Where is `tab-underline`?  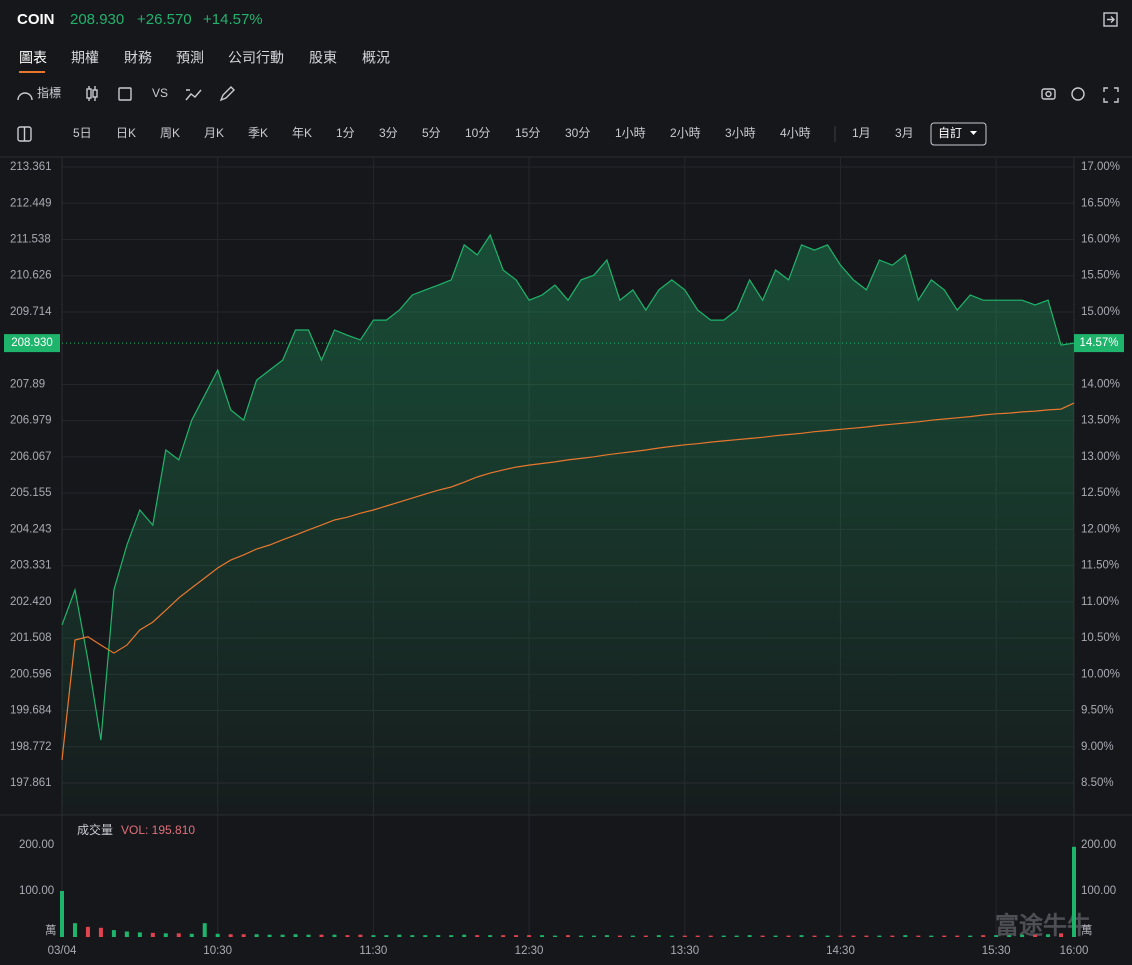 tab-underline is located at coordinates (32, 72).